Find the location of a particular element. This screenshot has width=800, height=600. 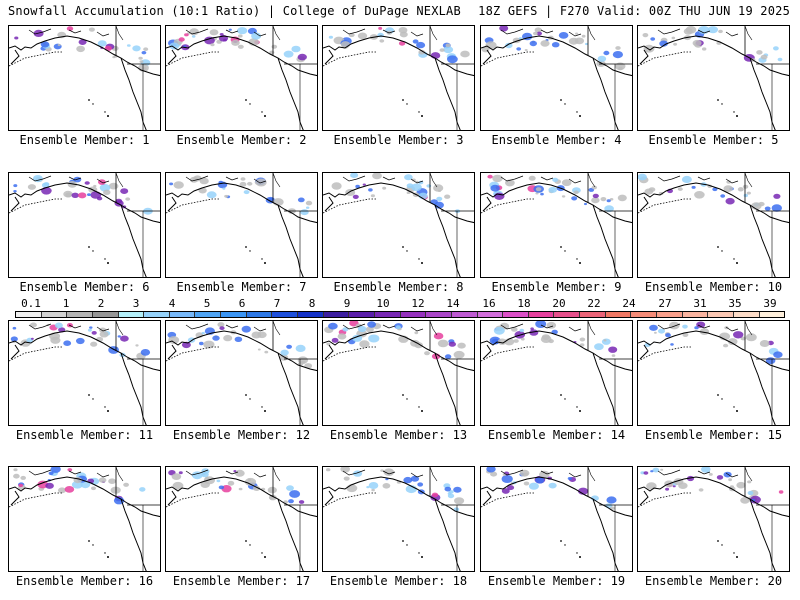

legend-tick-label: 27 is located at coordinates (665, 303).